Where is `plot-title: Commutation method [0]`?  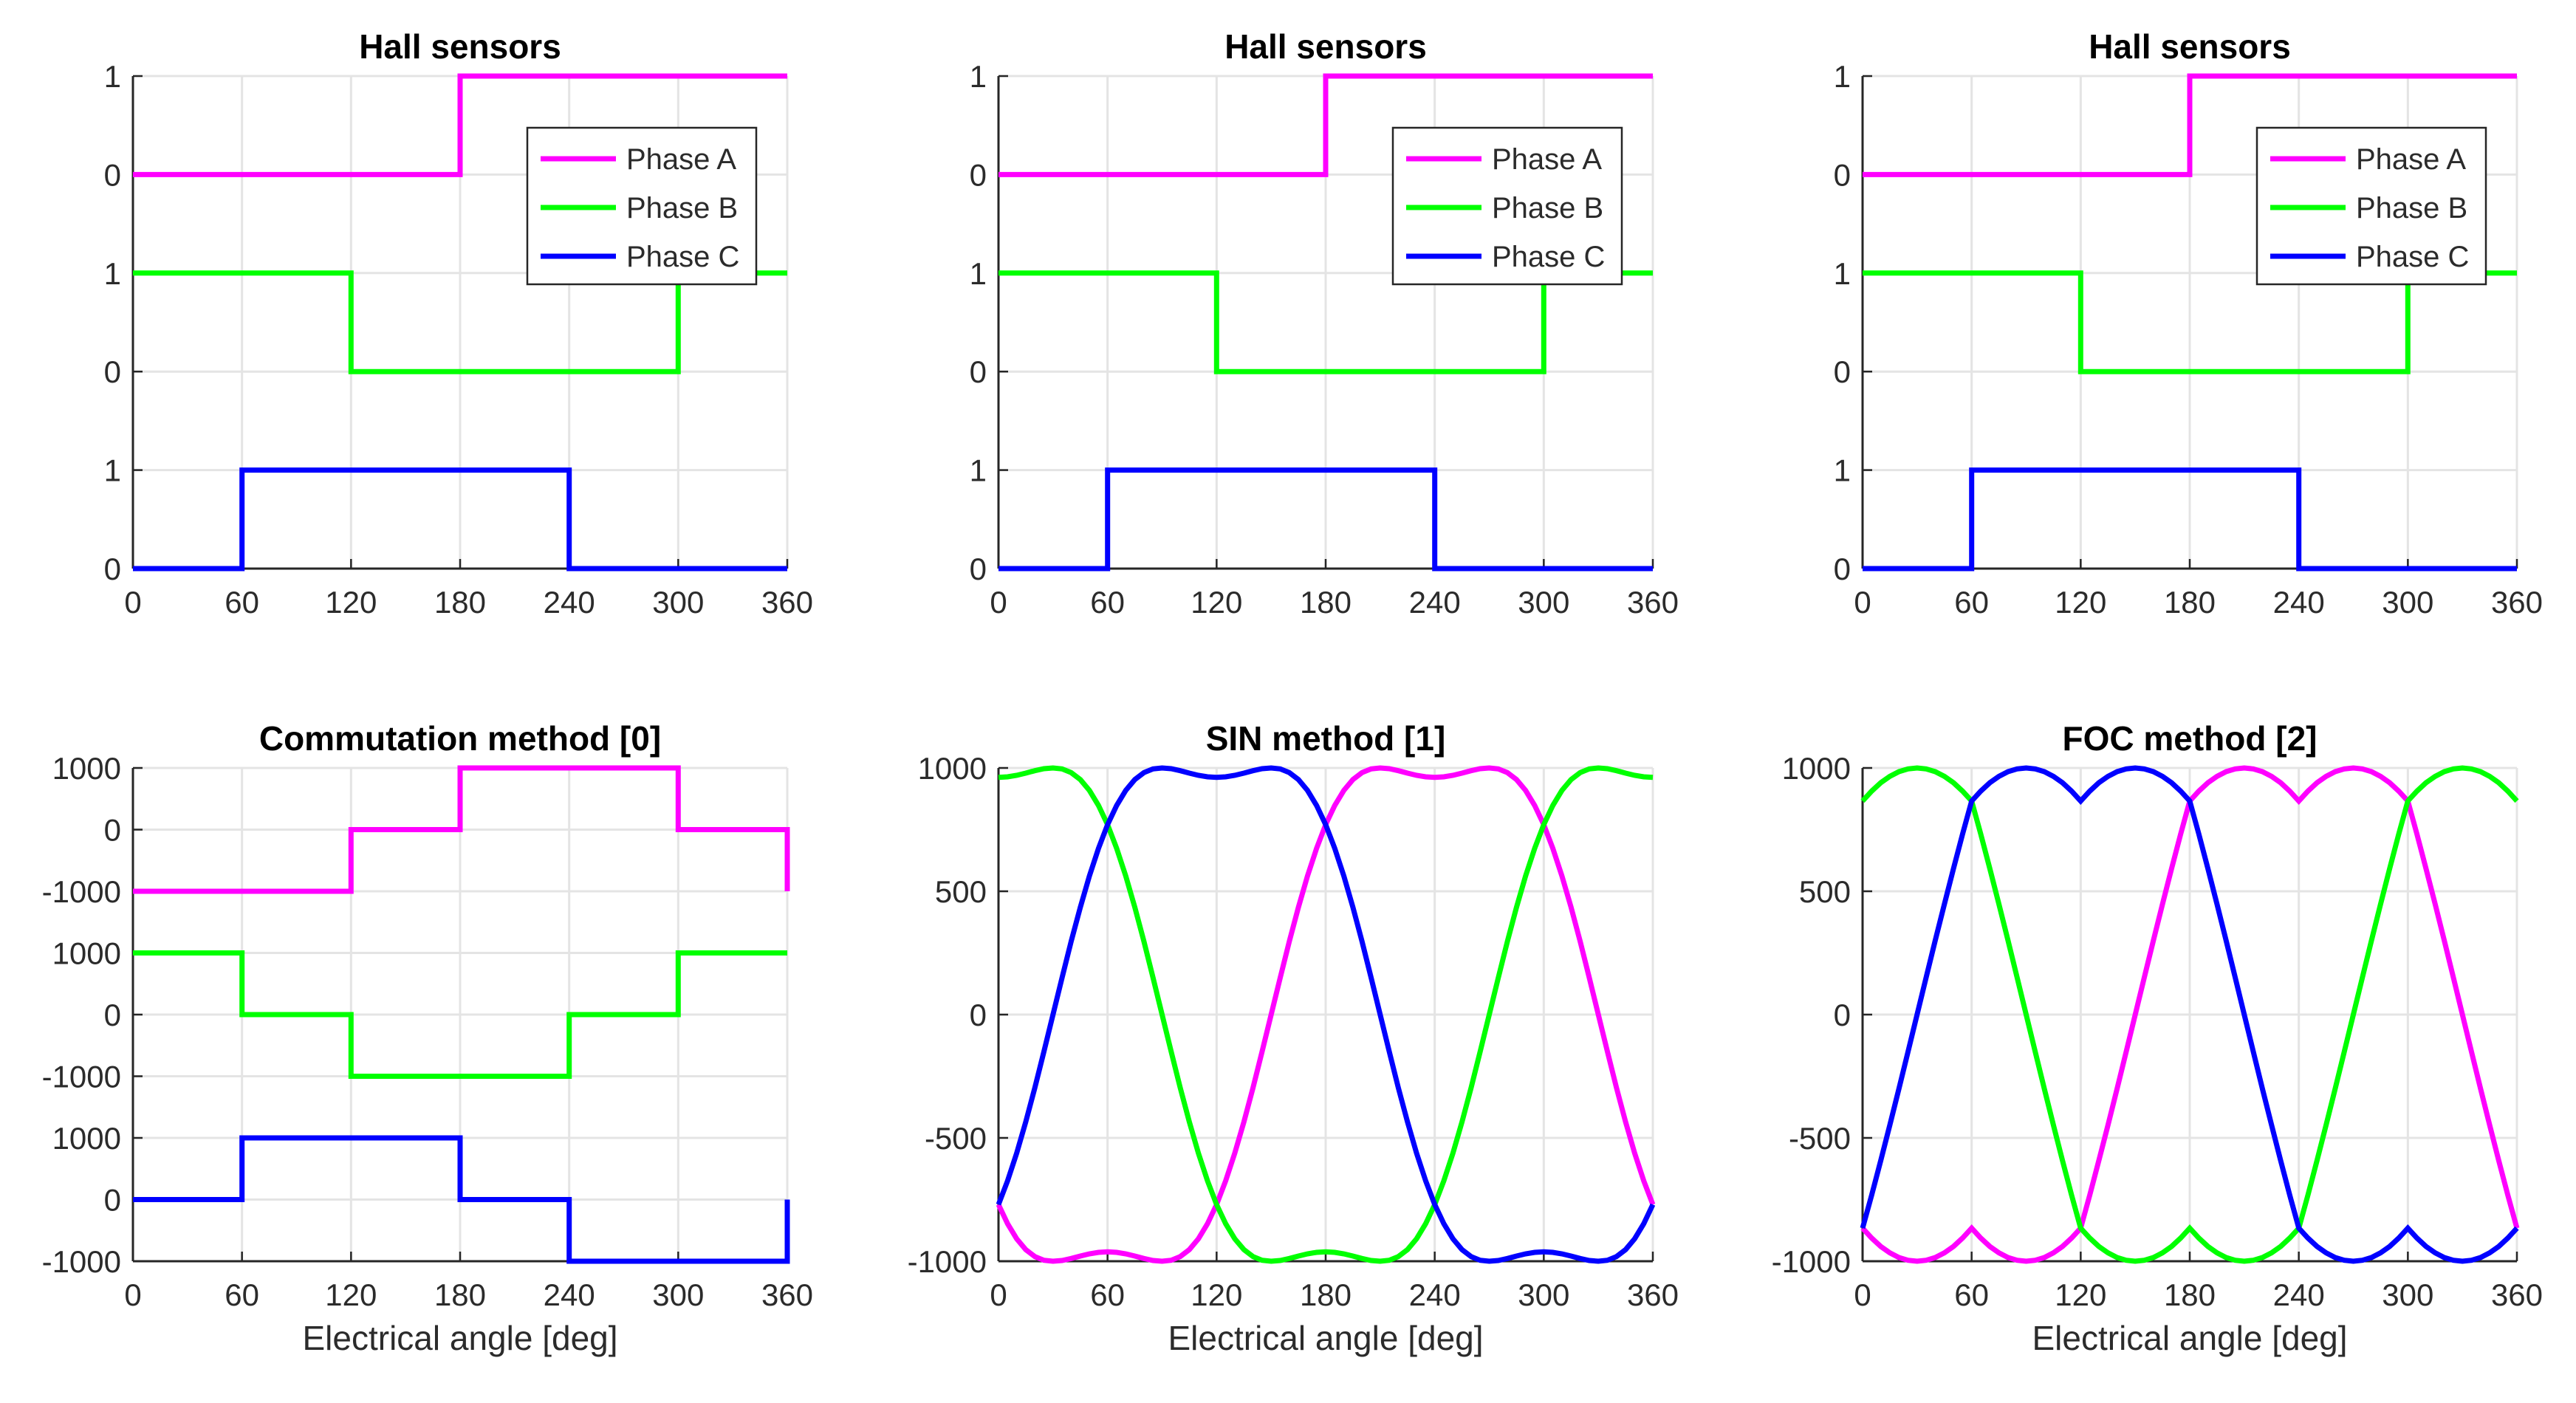
plot-title: Commutation method [0] is located at coordinates (460, 739).